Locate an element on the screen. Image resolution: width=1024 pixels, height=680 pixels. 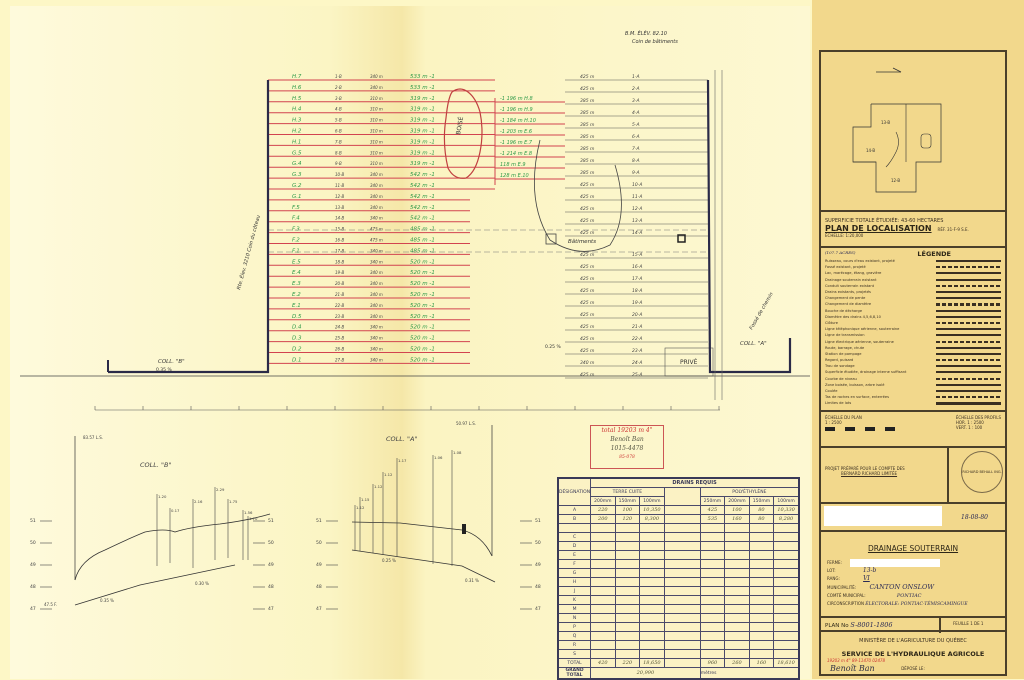
elevation-label-left: 48 is located at coordinates (319, 587).